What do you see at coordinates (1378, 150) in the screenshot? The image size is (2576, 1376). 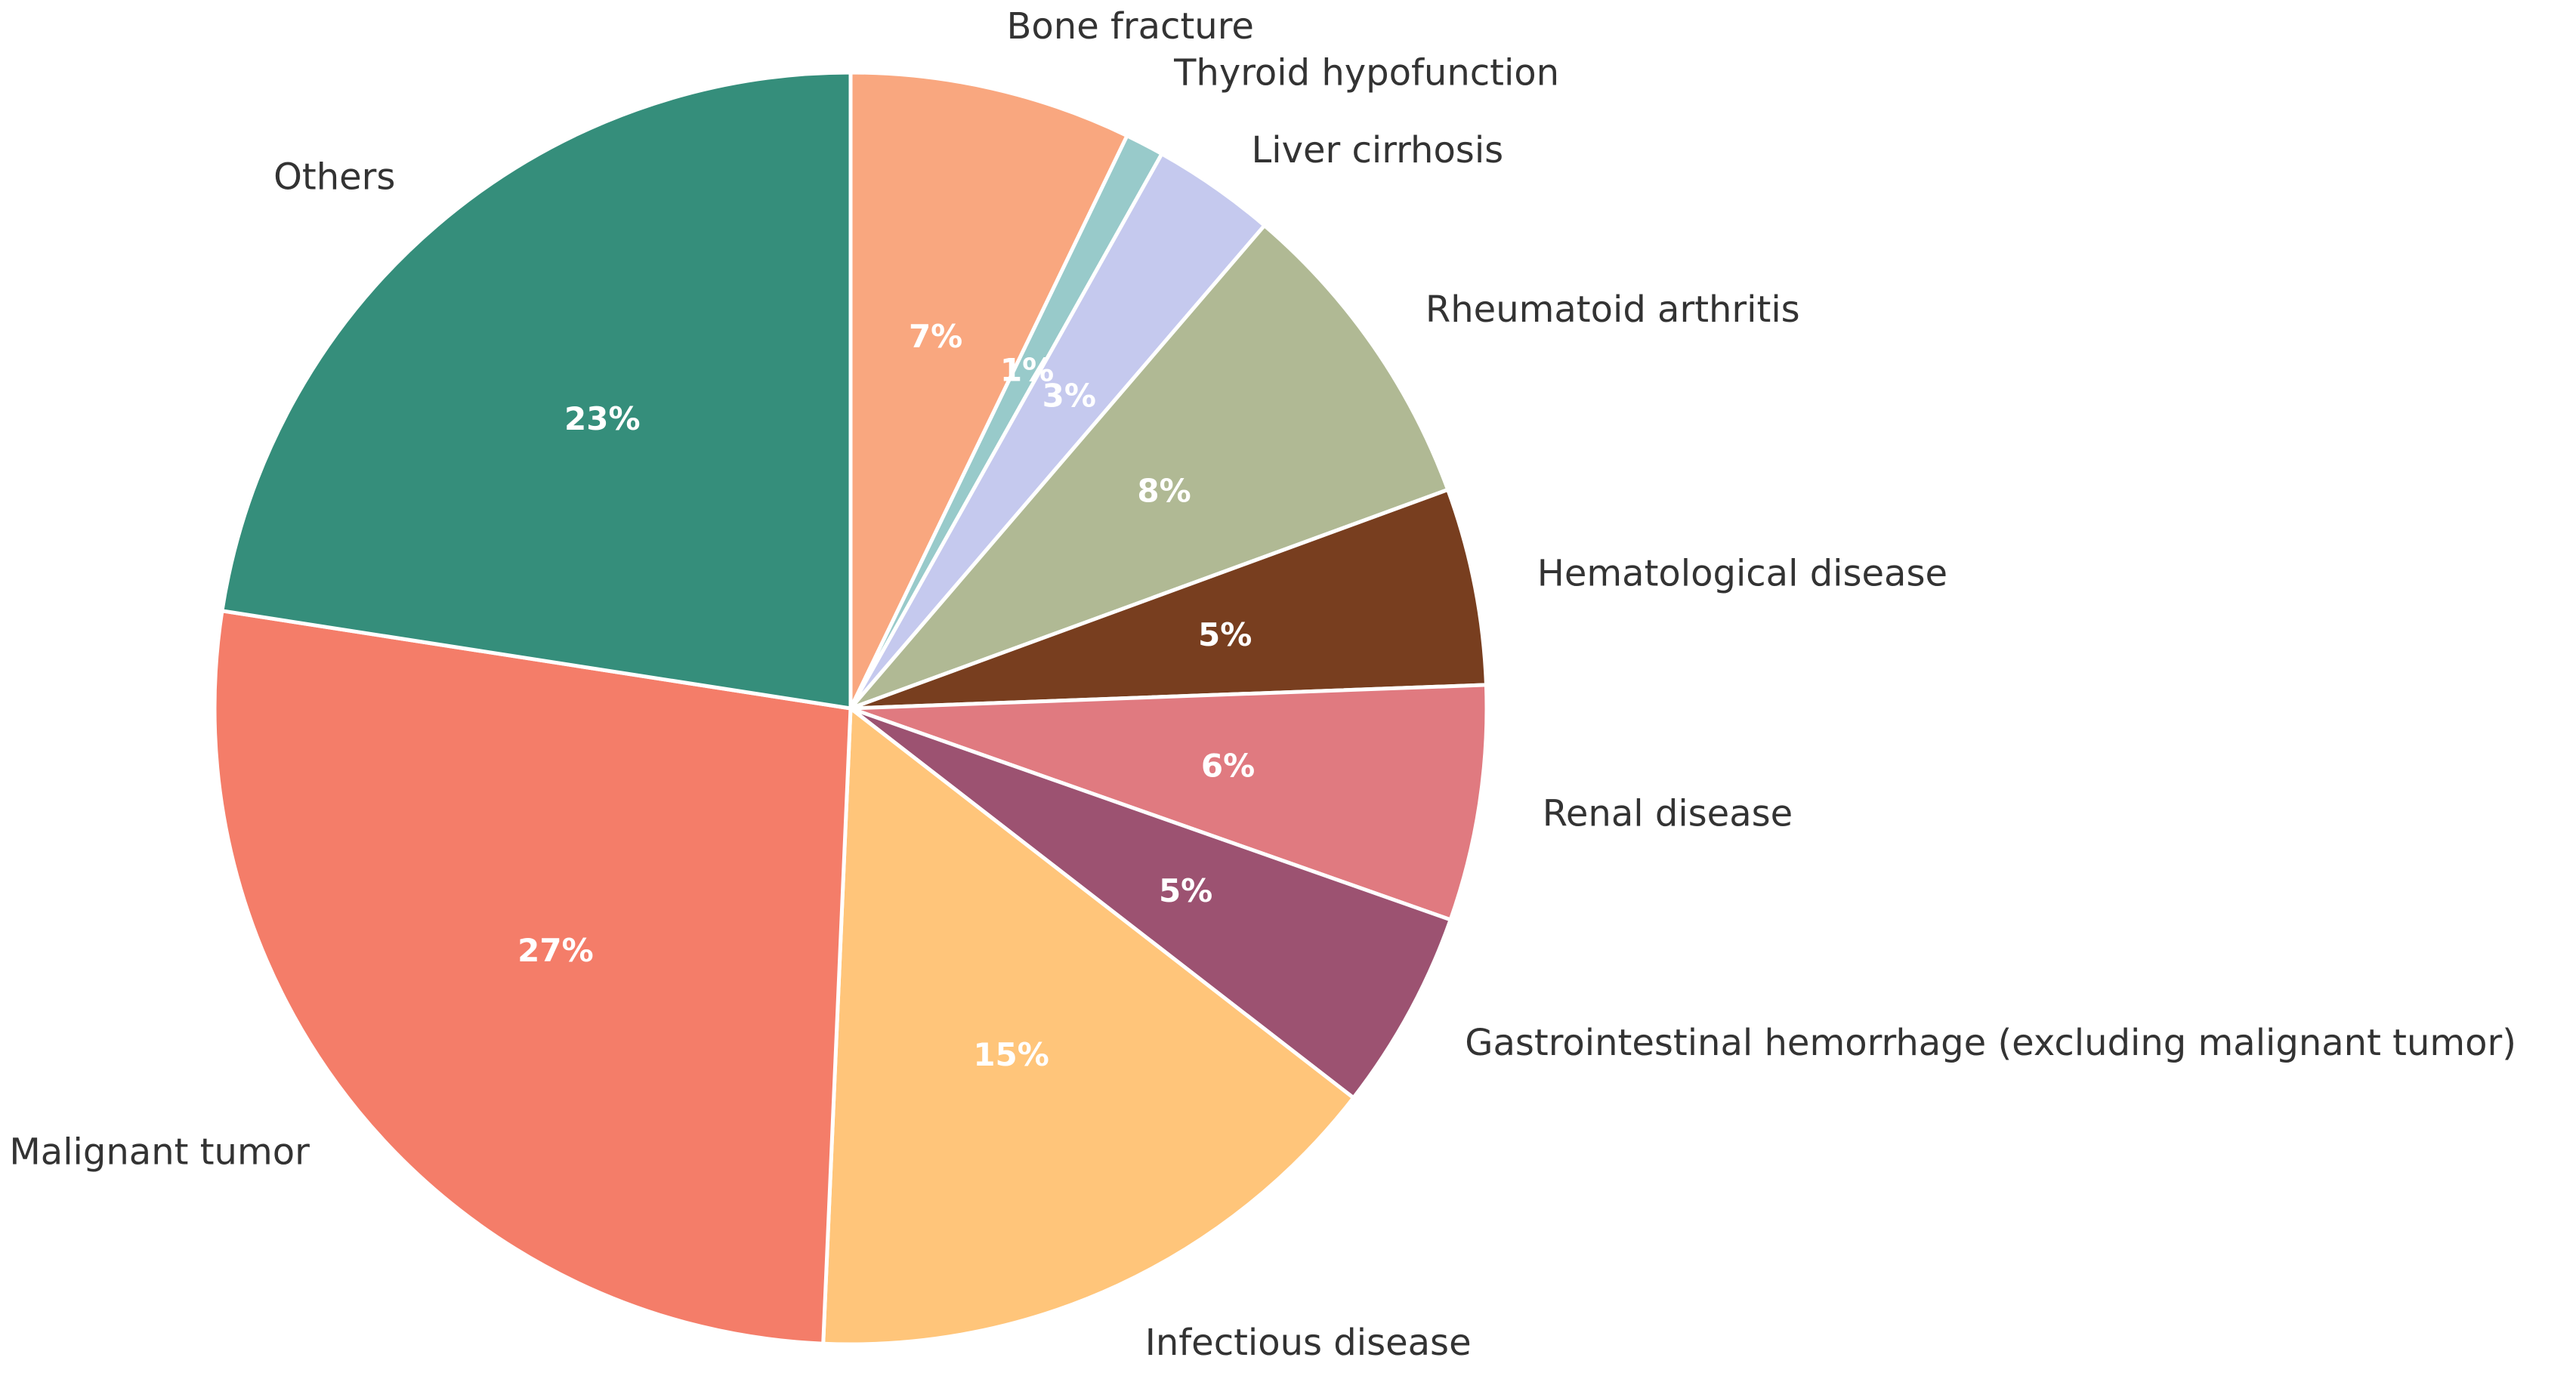 I see `category-label-liver-cirrhosis: Liver cirrhosis` at bounding box center [1378, 150].